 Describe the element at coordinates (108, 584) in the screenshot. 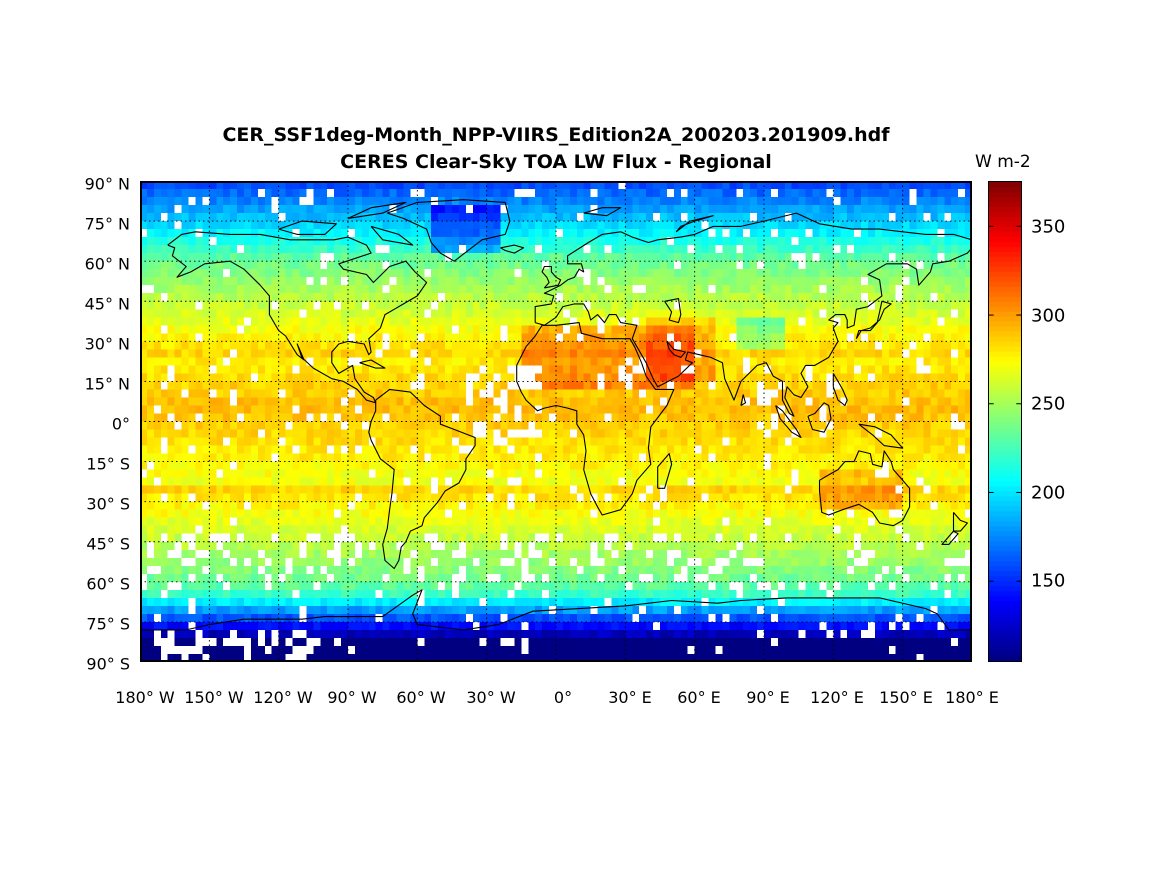

I see `lat-tick-label: 60° S` at that location.